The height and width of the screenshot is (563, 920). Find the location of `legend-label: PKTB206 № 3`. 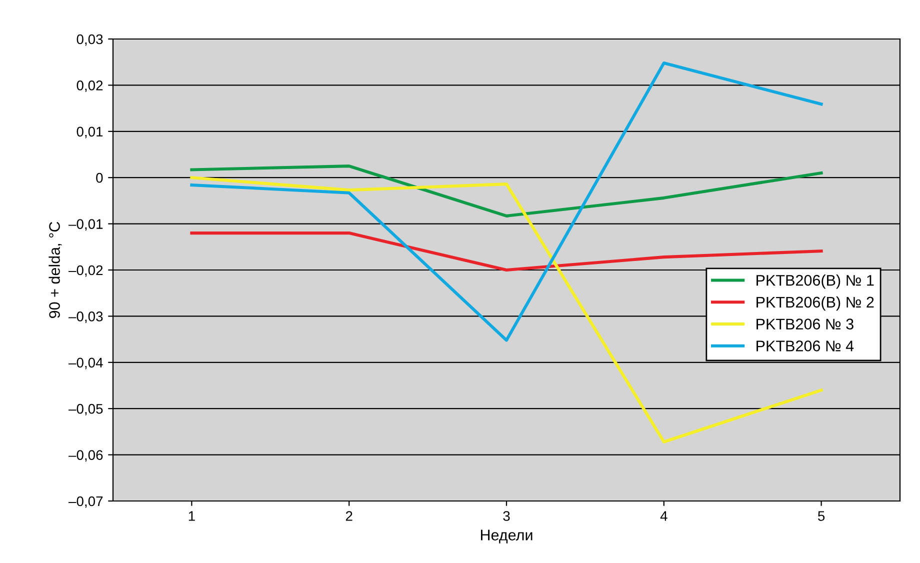

legend-label: PKTB206 № 3 is located at coordinates (805, 324).